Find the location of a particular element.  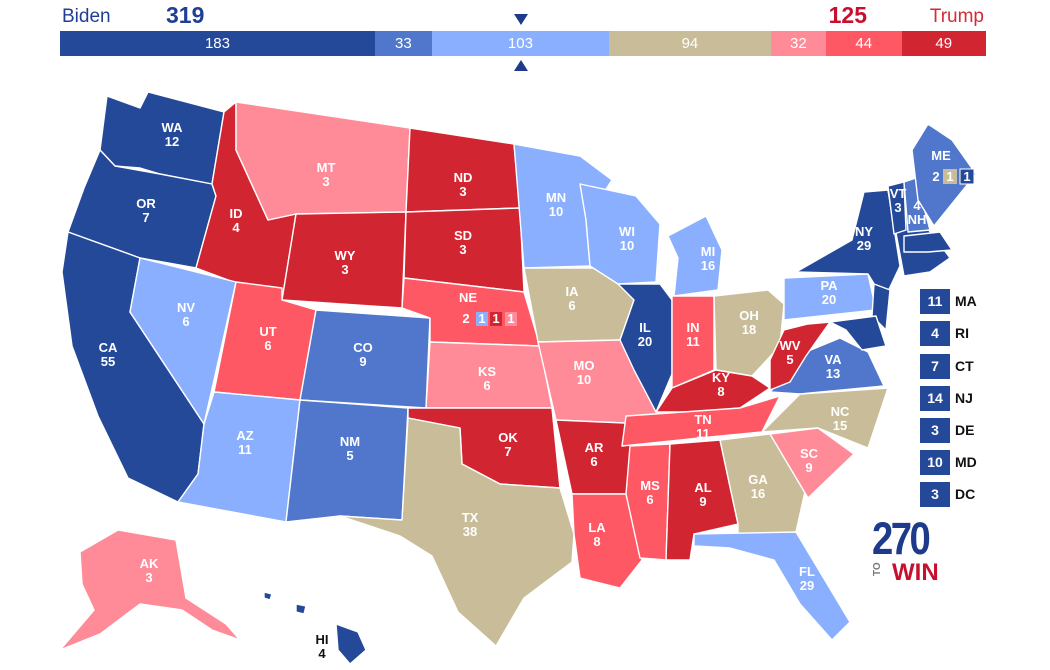

270towin-logo: 270 TO WIN is located at coordinates (912, 551).